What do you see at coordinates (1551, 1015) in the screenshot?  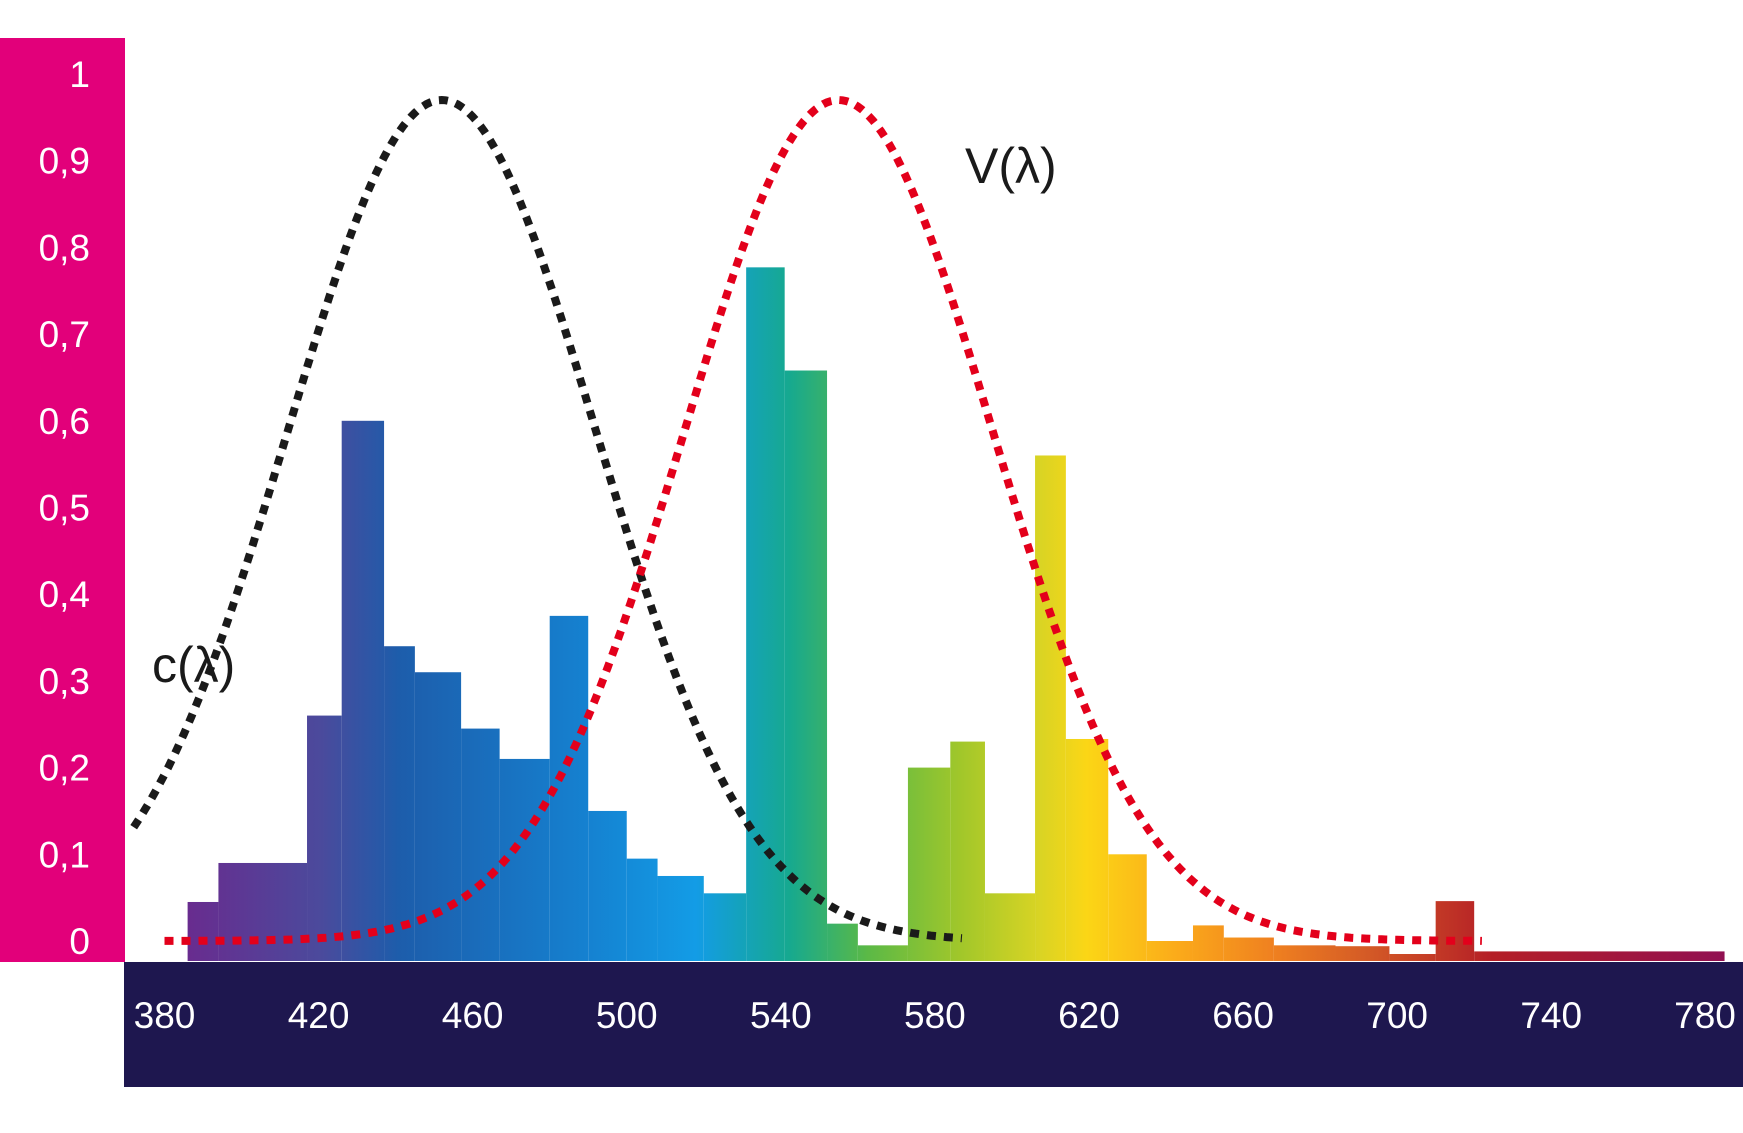 I see `x-tick-label: 740` at bounding box center [1551, 1015].